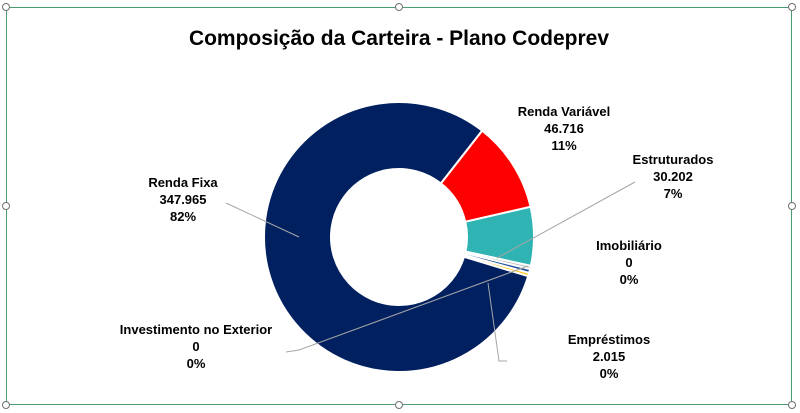 Image resolution: width=800 pixels, height=413 pixels. I want to click on data-label-renda-variavel-percent: 11%, so click(564, 145).